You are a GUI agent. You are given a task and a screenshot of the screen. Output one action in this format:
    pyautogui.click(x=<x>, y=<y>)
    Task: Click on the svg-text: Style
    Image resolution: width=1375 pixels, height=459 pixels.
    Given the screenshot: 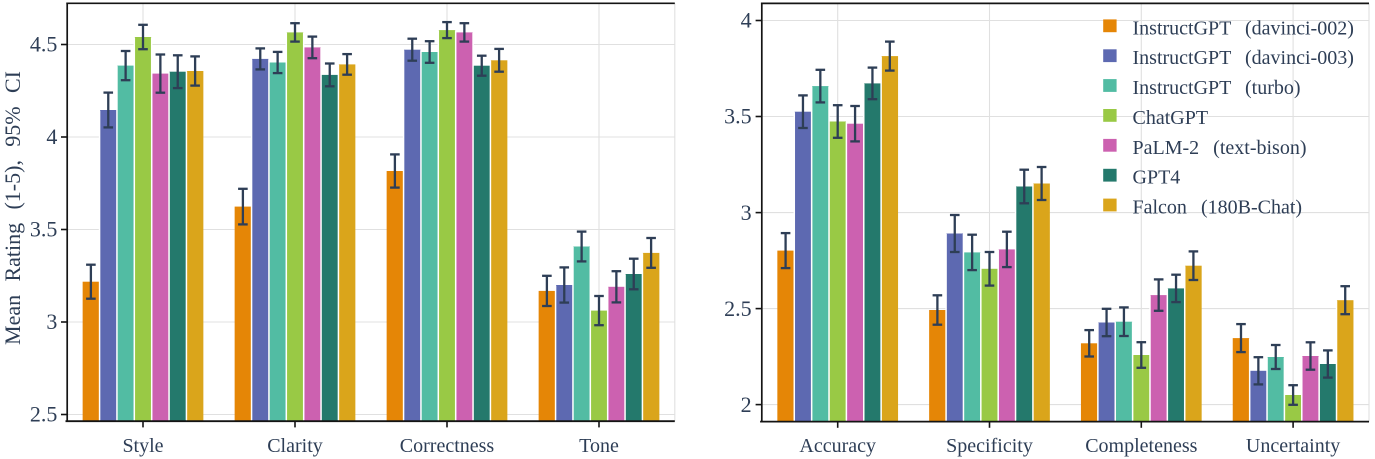 What is the action you would take?
    pyautogui.click(x=142, y=446)
    